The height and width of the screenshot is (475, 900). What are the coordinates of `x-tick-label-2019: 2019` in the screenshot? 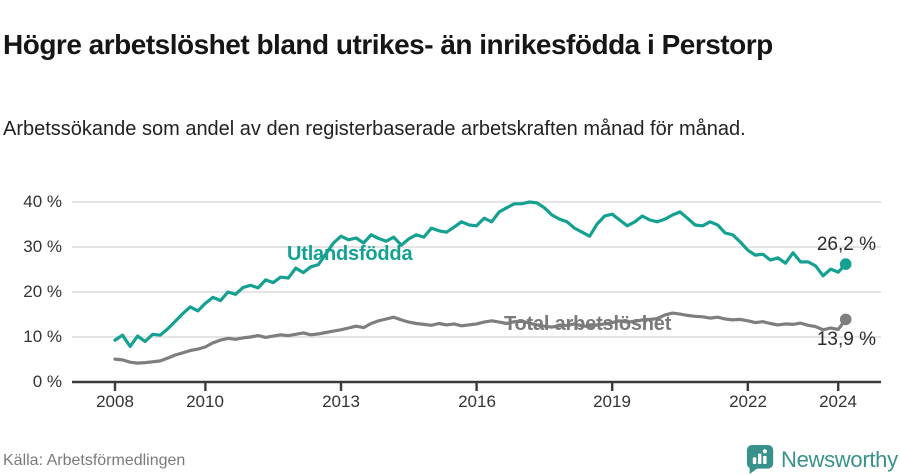 It's located at (612, 401).